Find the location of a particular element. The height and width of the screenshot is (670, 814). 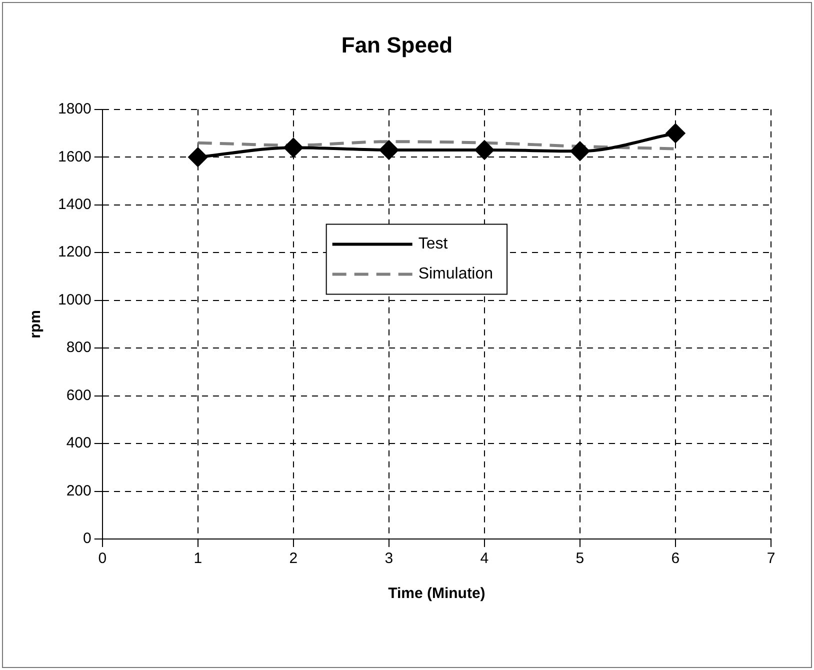

x-tick-label: 1 is located at coordinates (198, 559).